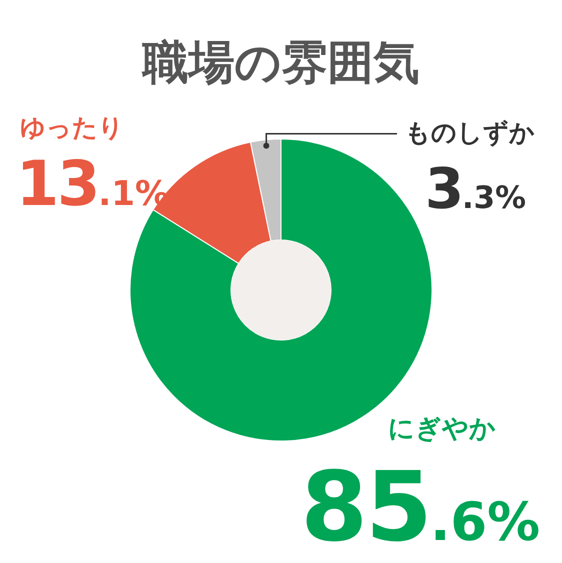 Image resolution: width=562 pixels, height=563 pixels. I want to click on slice-label: ものしずか, so click(470, 132).